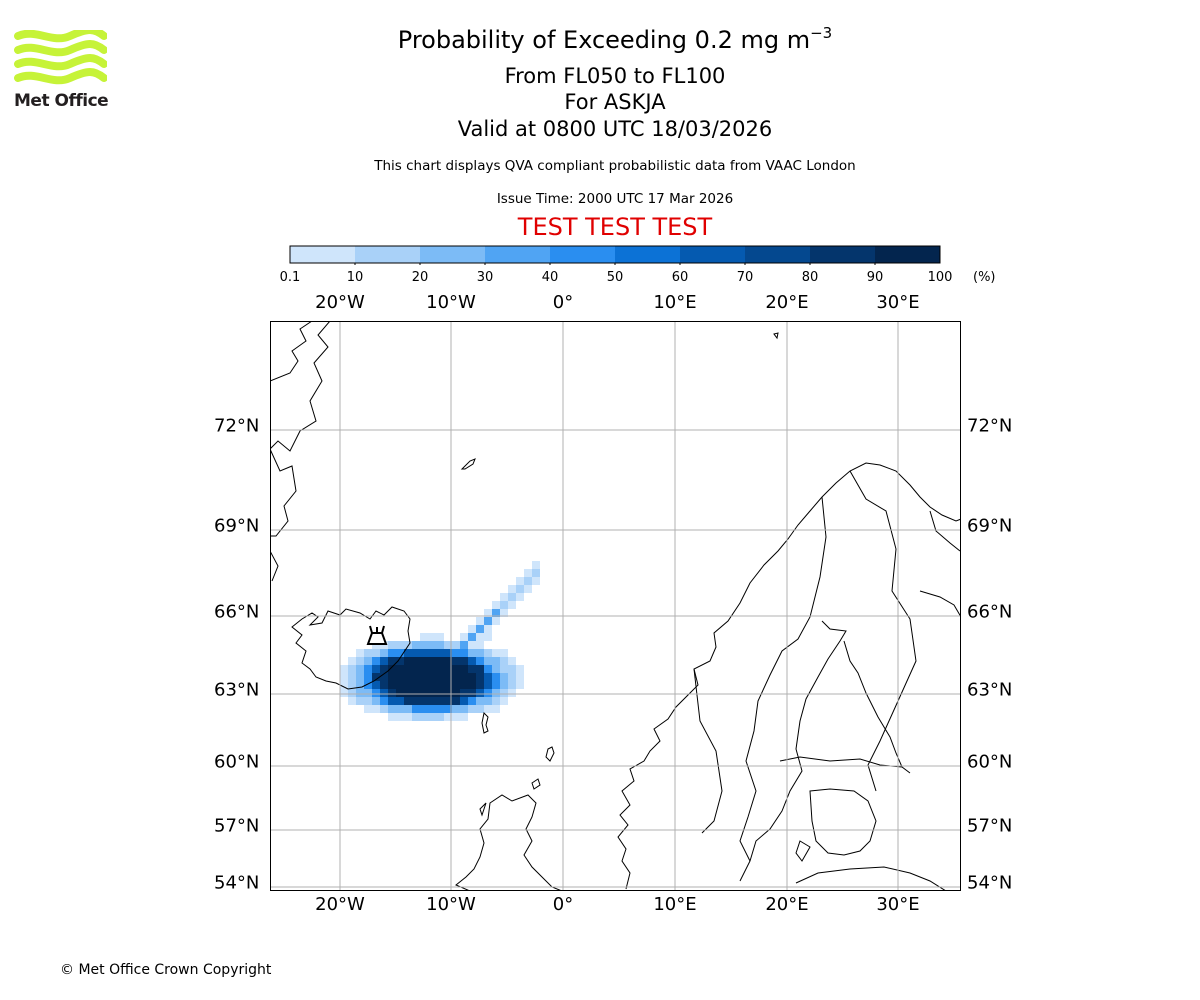 Image resolution: width=1200 pixels, height=1000 pixels. Describe the element at coordinates (680, 277) in the screenshot. I see `colorbar-tick-label: 60` at that location.